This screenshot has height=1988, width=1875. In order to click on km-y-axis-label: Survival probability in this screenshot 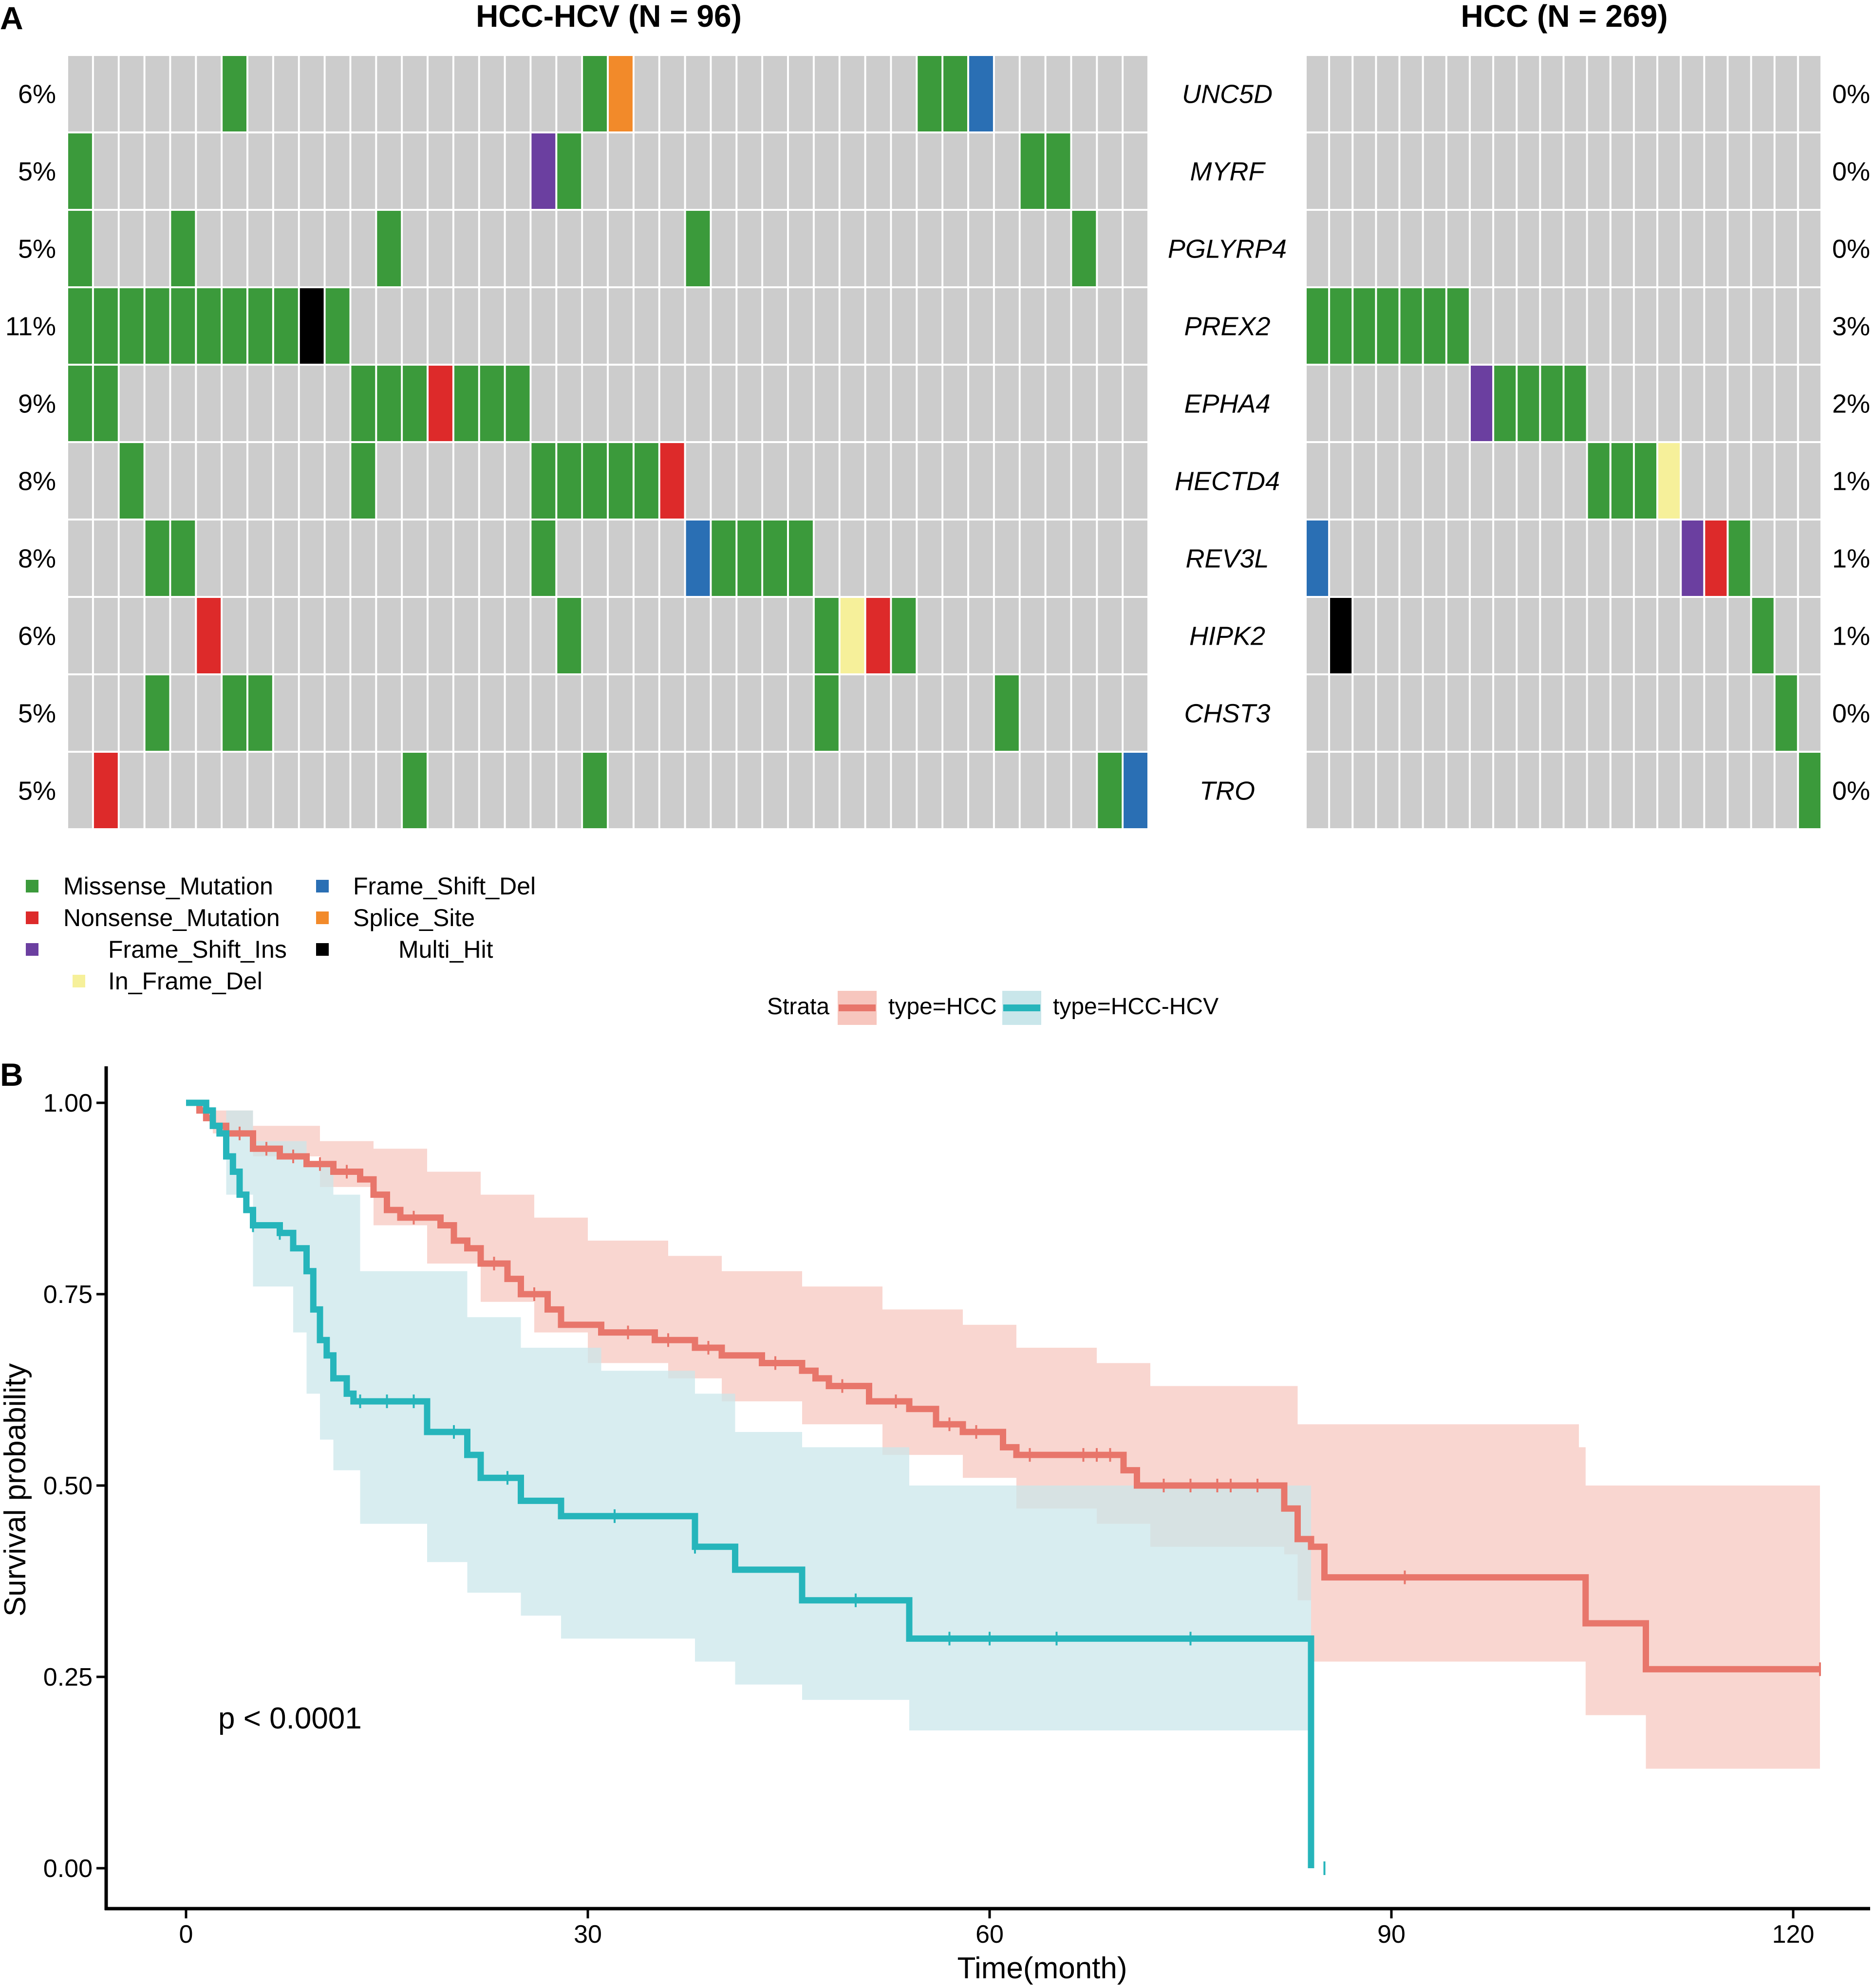, I will do `click(16, 1490)`.